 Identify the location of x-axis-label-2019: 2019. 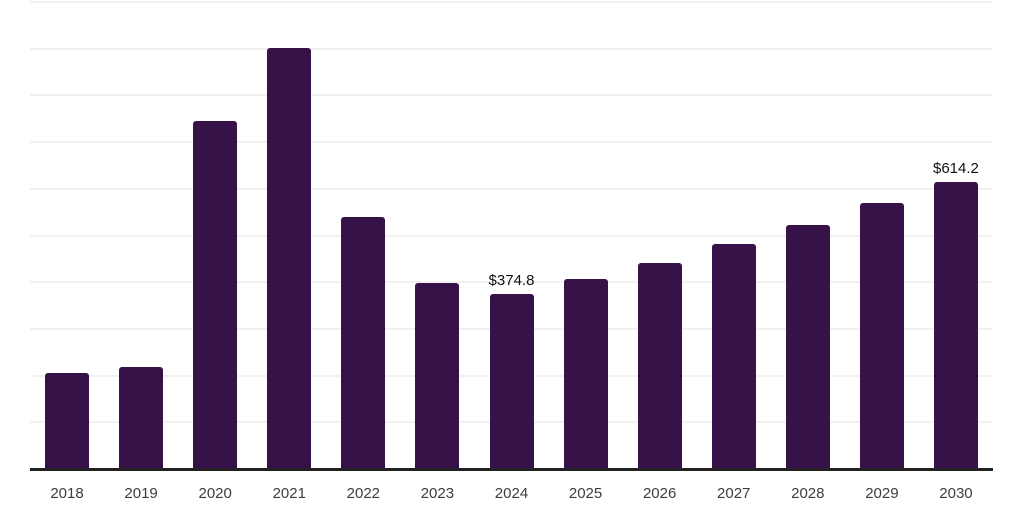
(141, 493).